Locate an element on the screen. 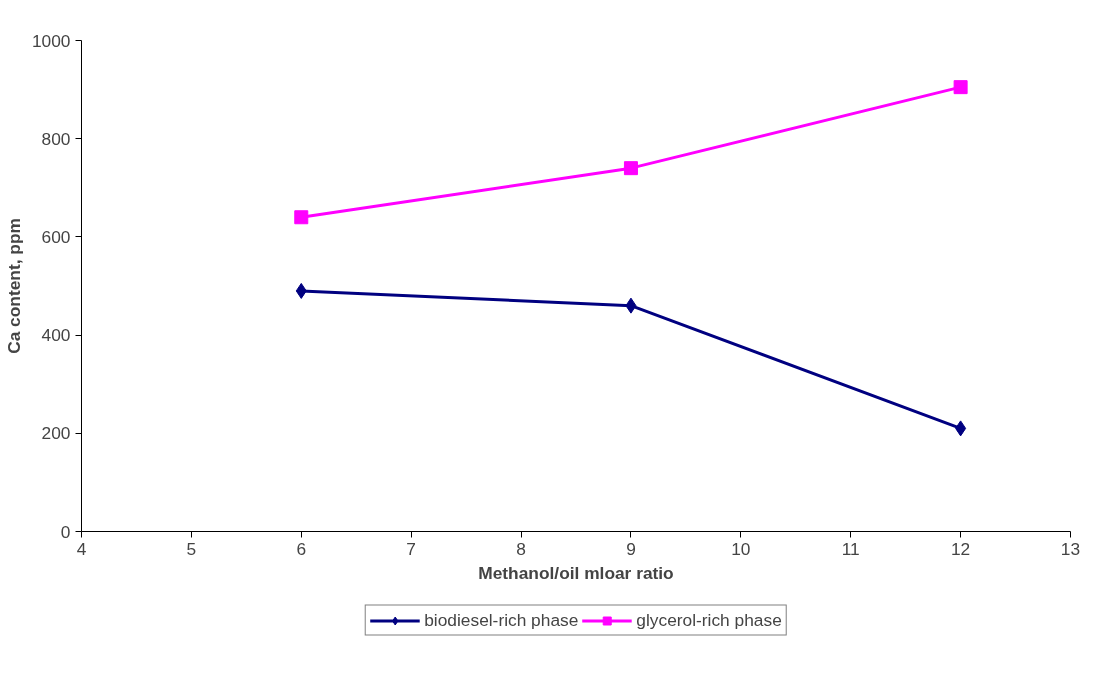 The image size is (1097, 676). x-tick-label: 6 is located at coordinates (301, 548).